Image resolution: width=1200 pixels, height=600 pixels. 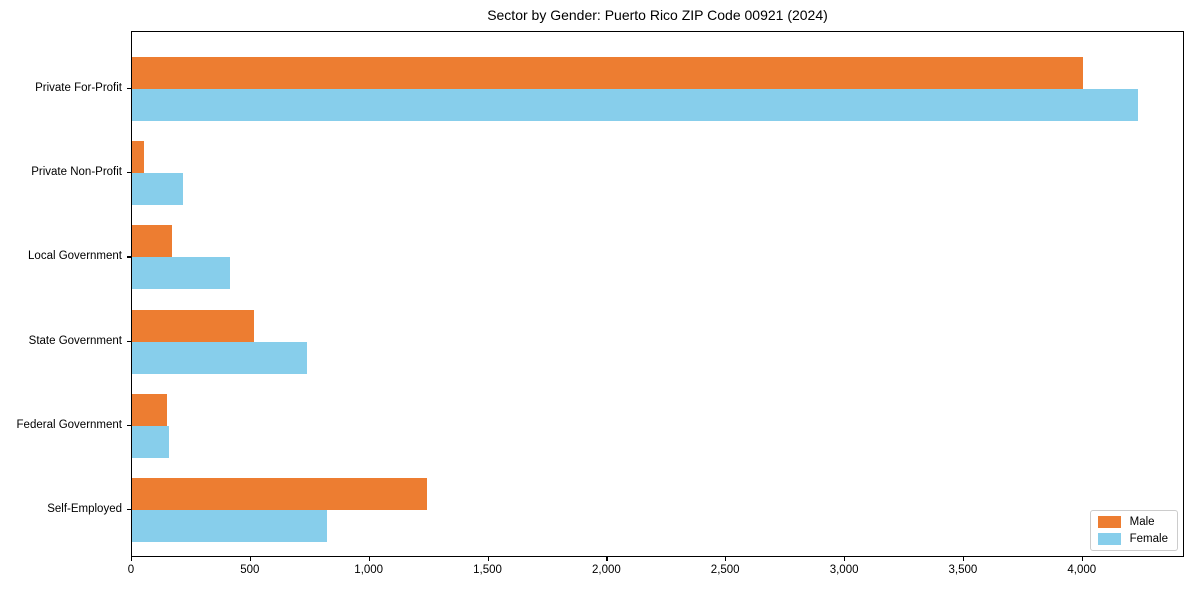 I want to click on female-swatch-icon, so click(x=1109, y=539).